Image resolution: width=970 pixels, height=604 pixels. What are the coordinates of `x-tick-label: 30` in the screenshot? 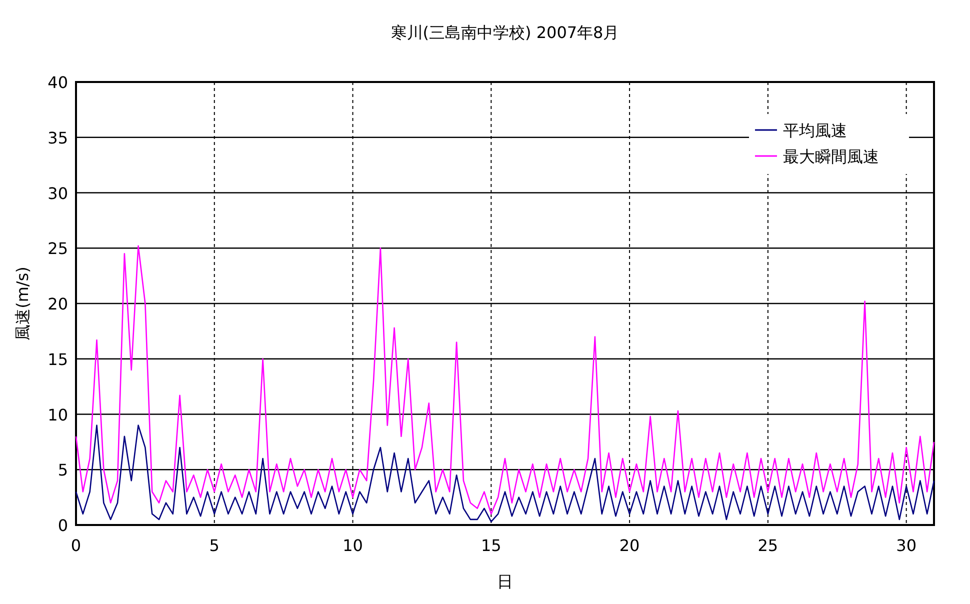 It's located at (906, 545).